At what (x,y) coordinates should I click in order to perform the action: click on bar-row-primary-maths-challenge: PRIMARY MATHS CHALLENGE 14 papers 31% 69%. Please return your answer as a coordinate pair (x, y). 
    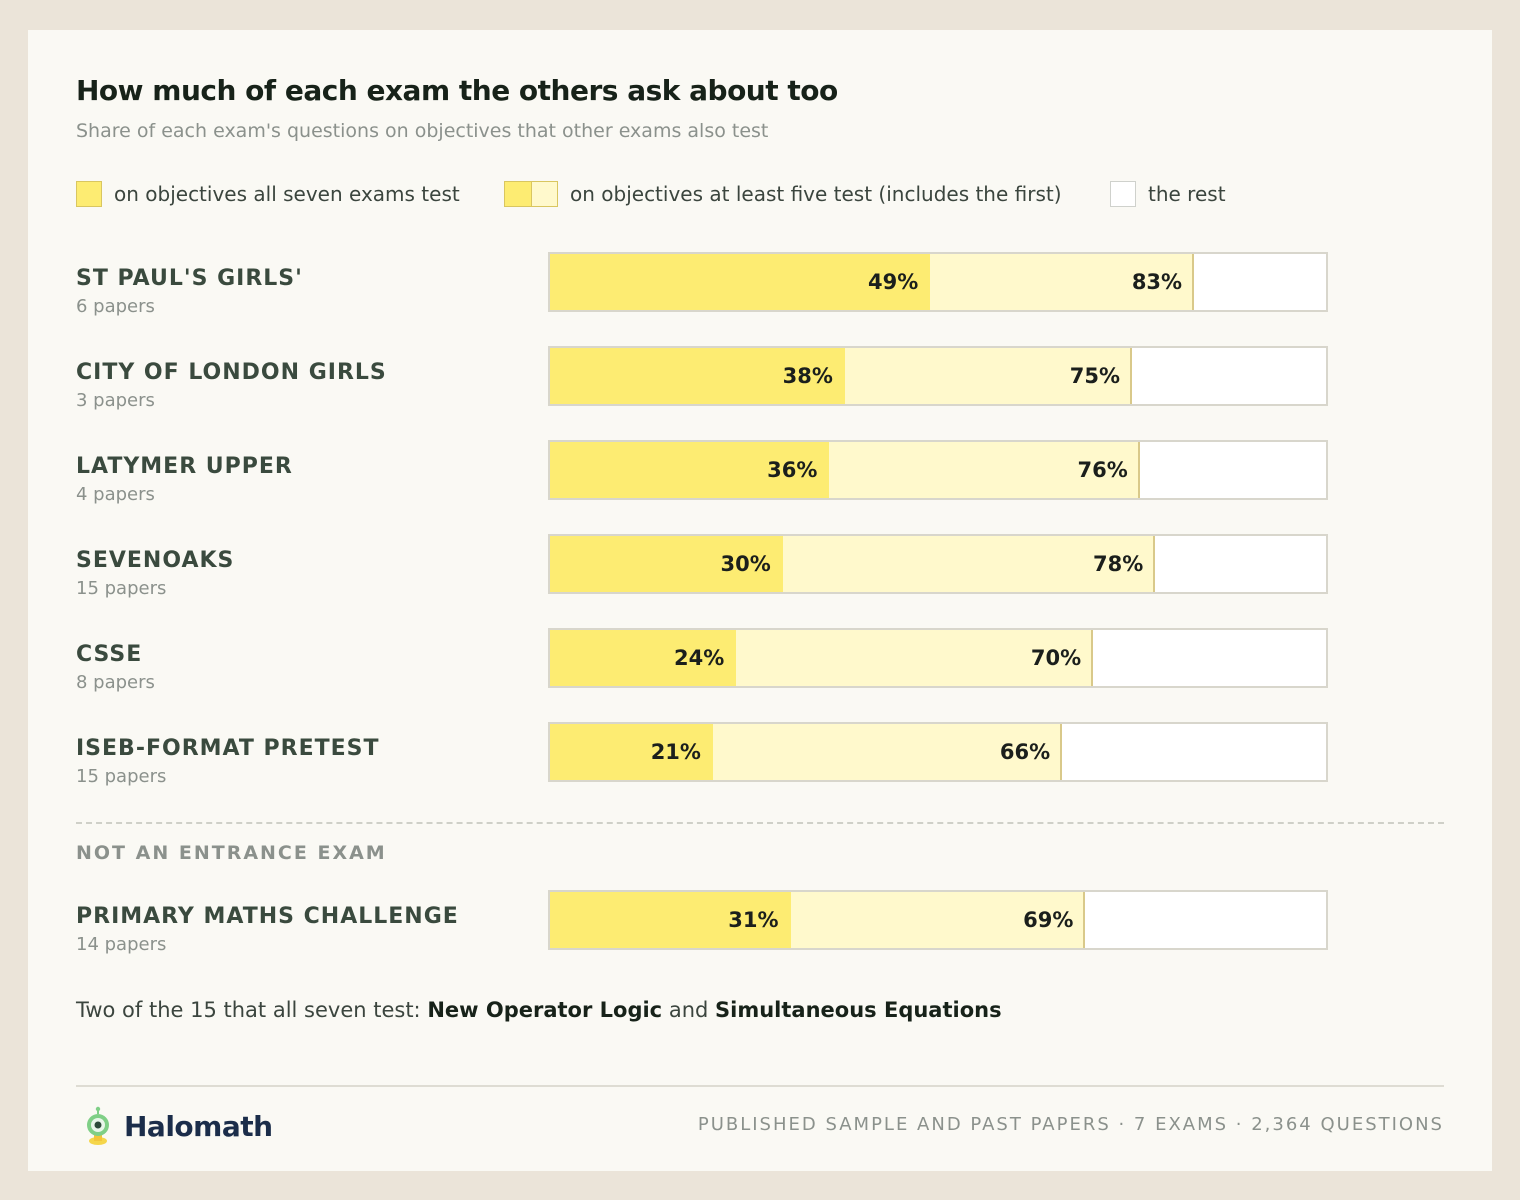
    Looking at the image, I should click on (702, 927).